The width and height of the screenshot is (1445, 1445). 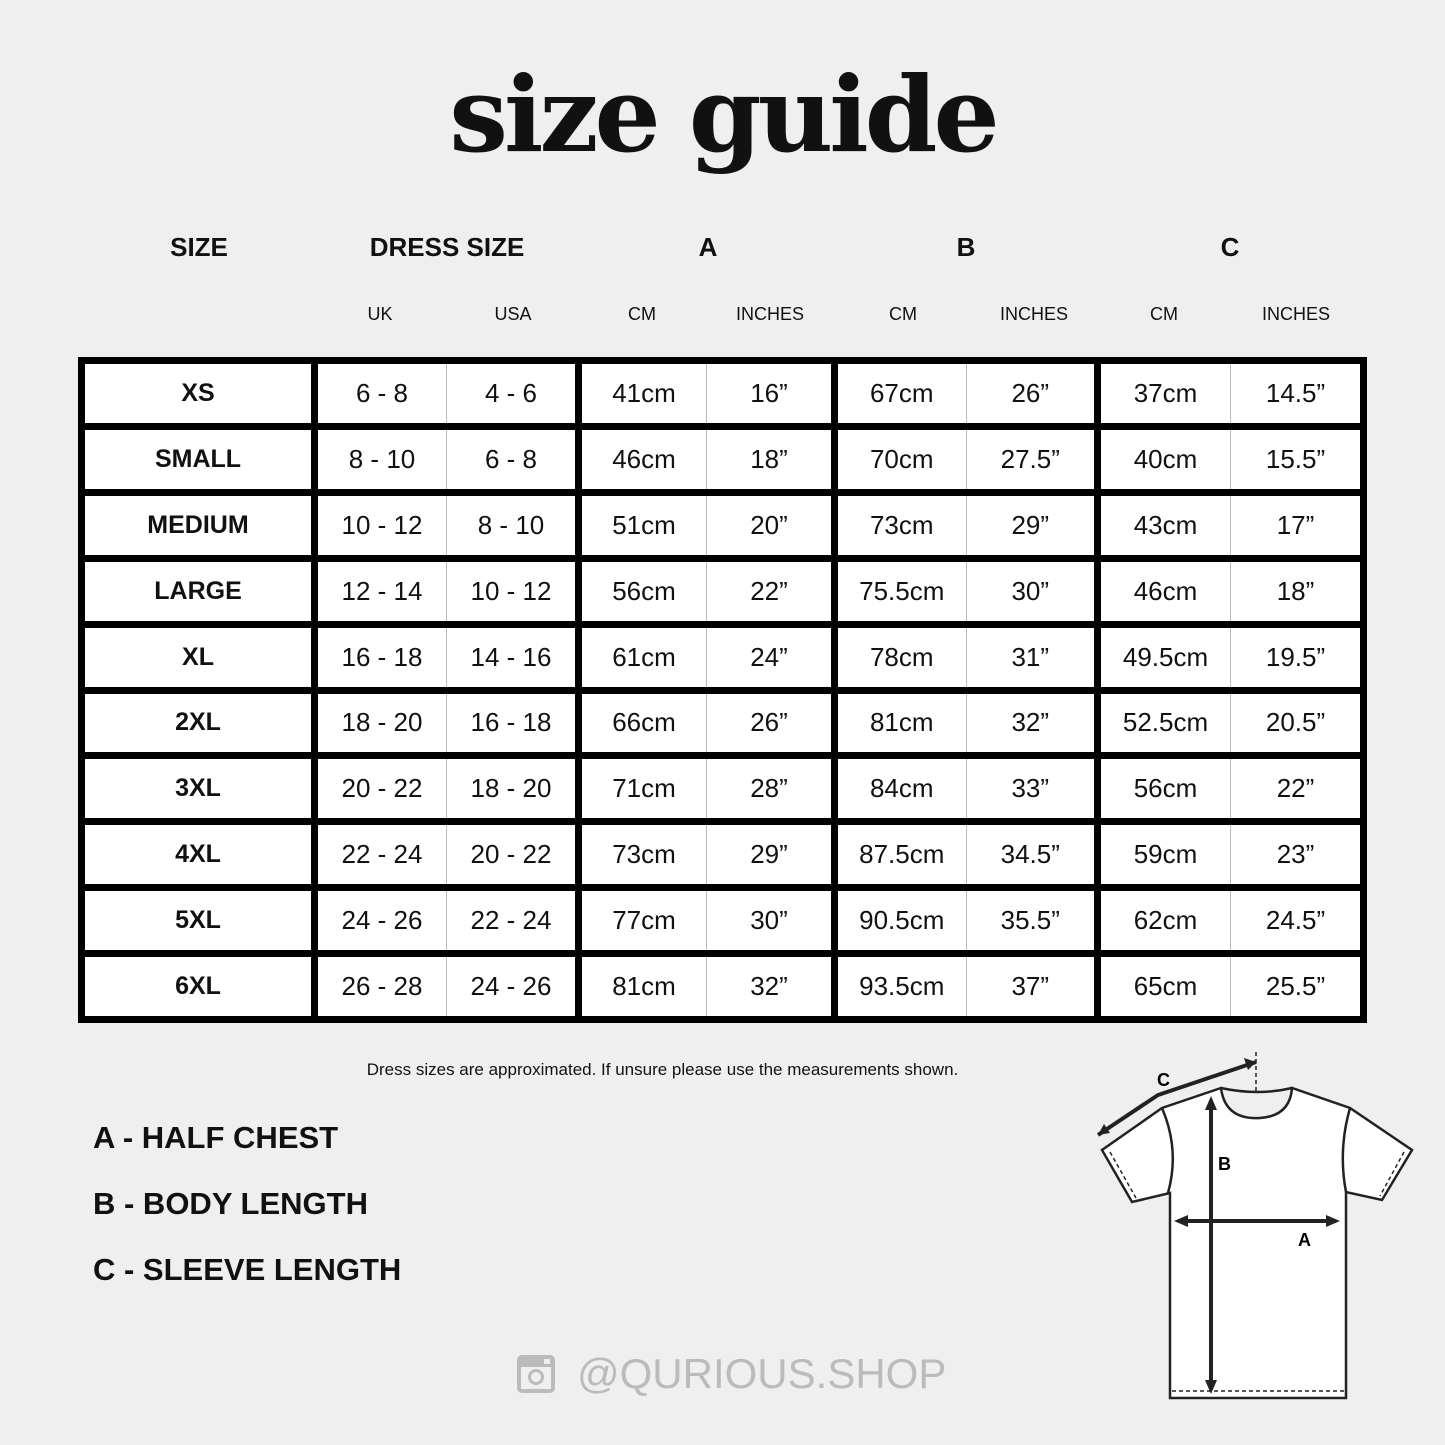 I want to click on legend-b: B - BODY LENGTH, so click(x=230, y=1203).